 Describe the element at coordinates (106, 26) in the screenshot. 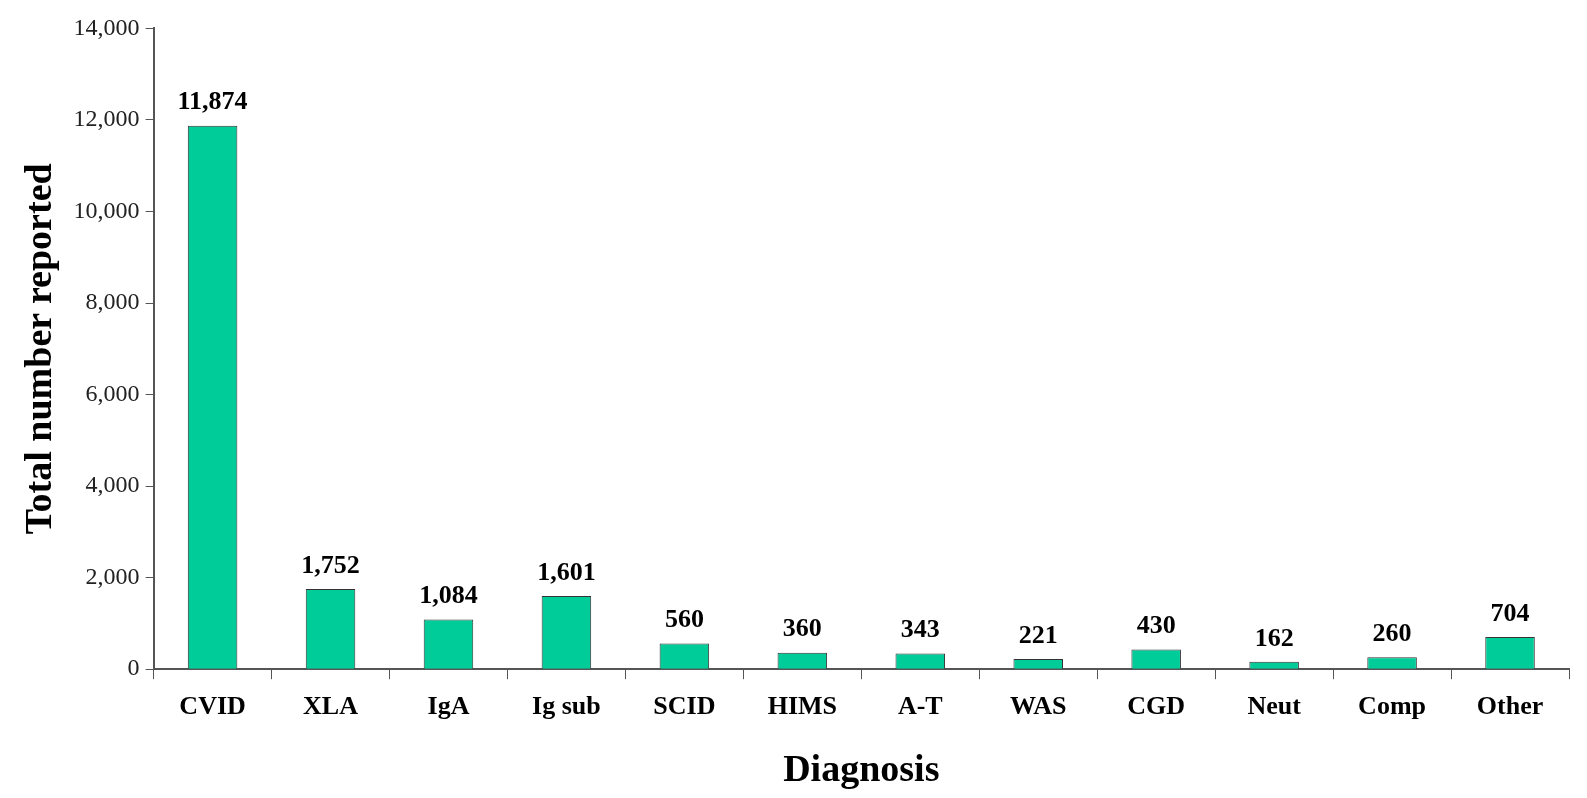

I see `y-tick-label: 14,000` at that location.